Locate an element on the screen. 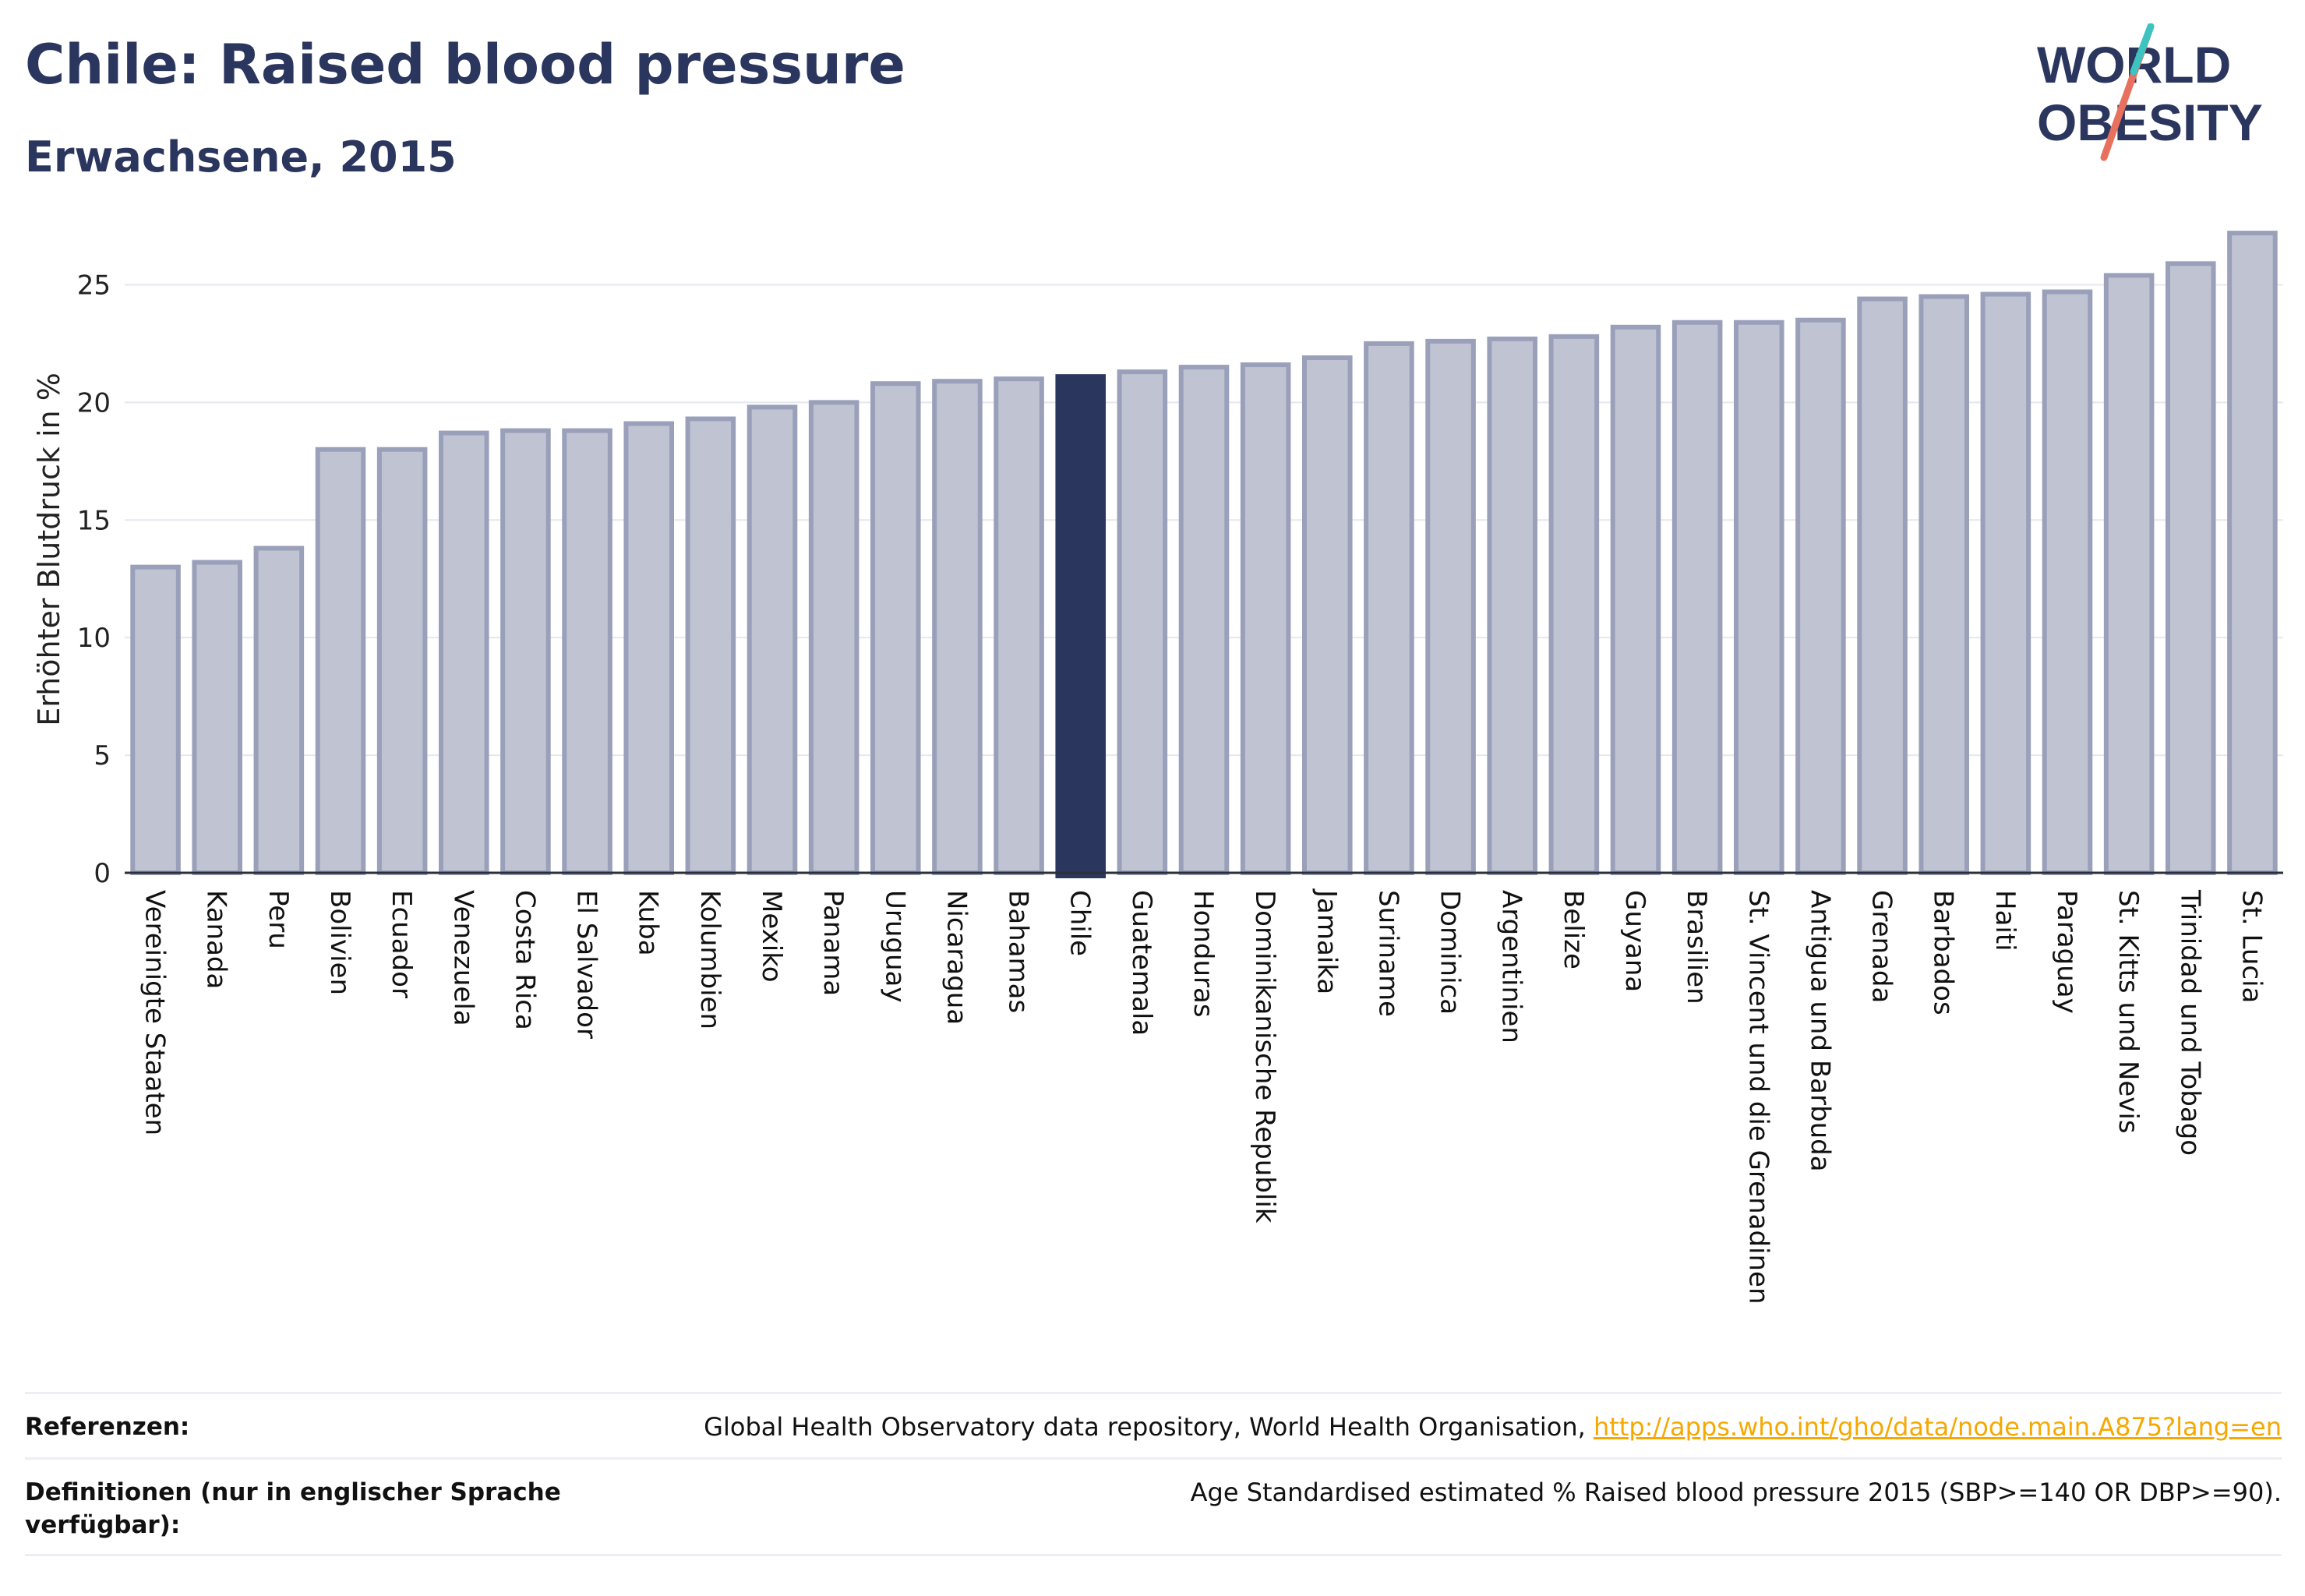 This screenshot has height=1596, width=2305. y-tick-label: 25 is located at coordinates (94, 285).